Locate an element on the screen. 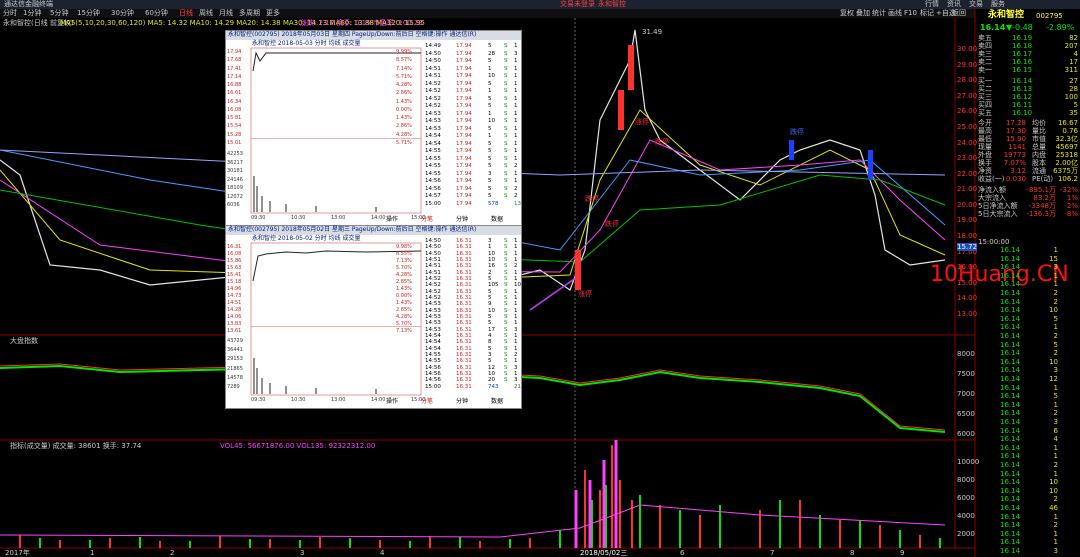 This screenshot has height=557, width=1080. trade-volume: 6 is located at coordinates (1055, 430).